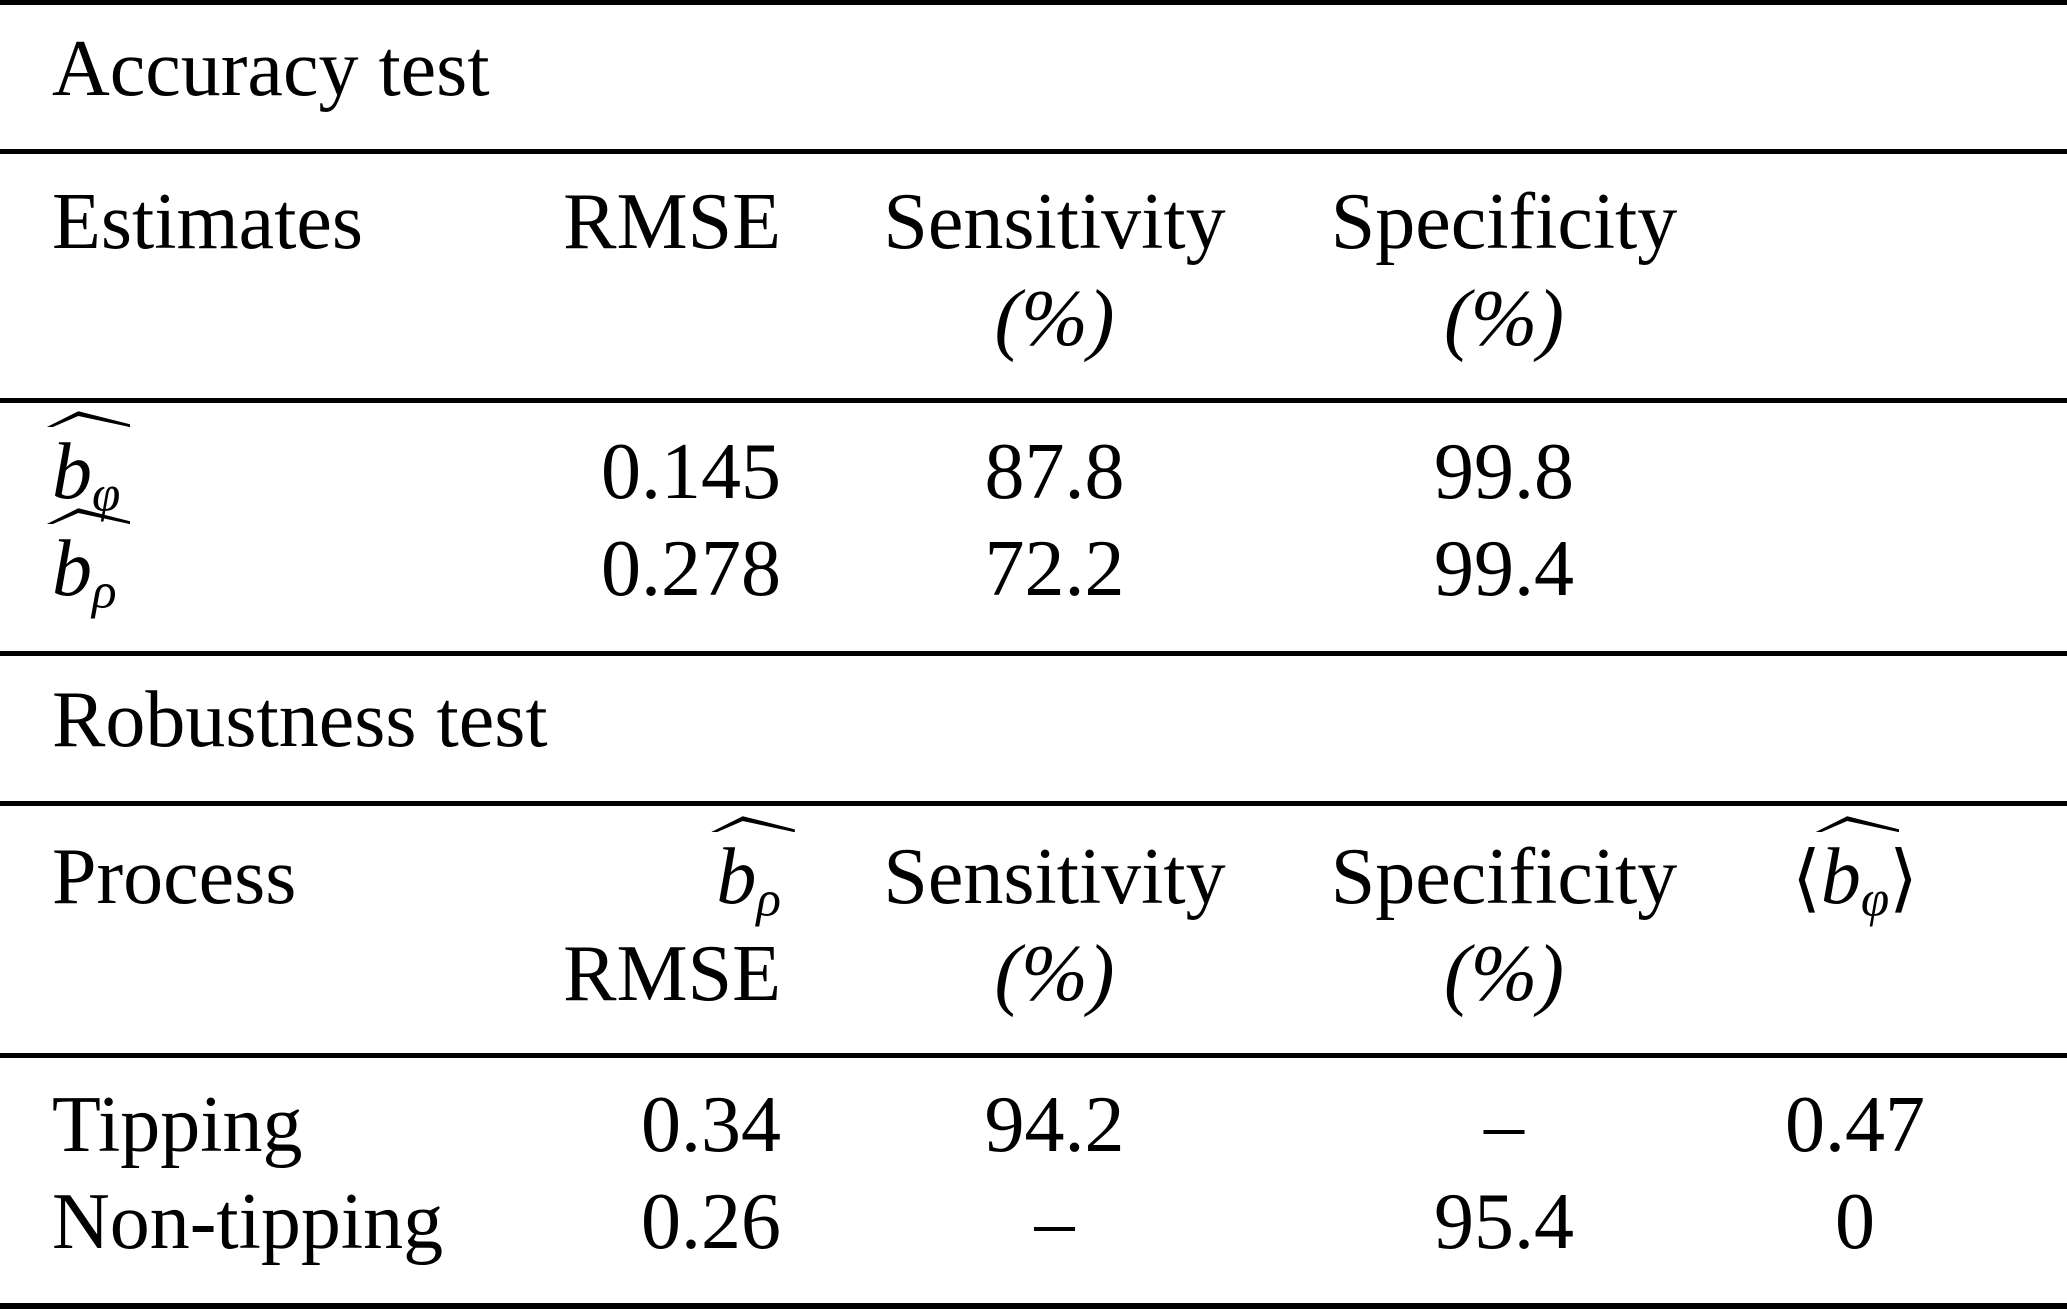 This screenshot has height=1309, width=2067. I want to click on robustness-col-specificity: Specificity (%), so click(1504, 926).